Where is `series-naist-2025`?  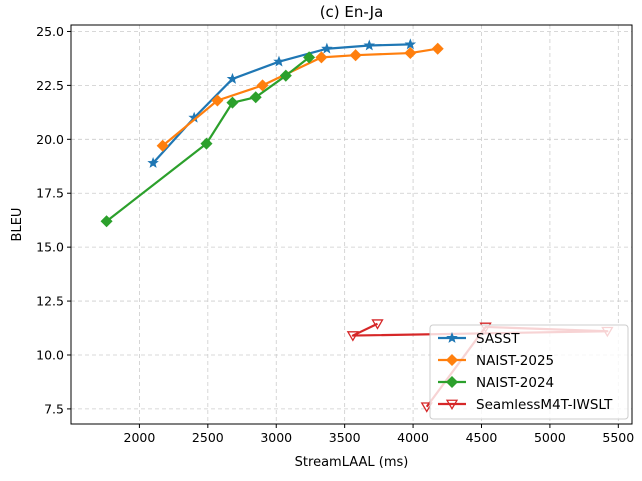 series-naist-2025 is located at coordinates (300, 97).